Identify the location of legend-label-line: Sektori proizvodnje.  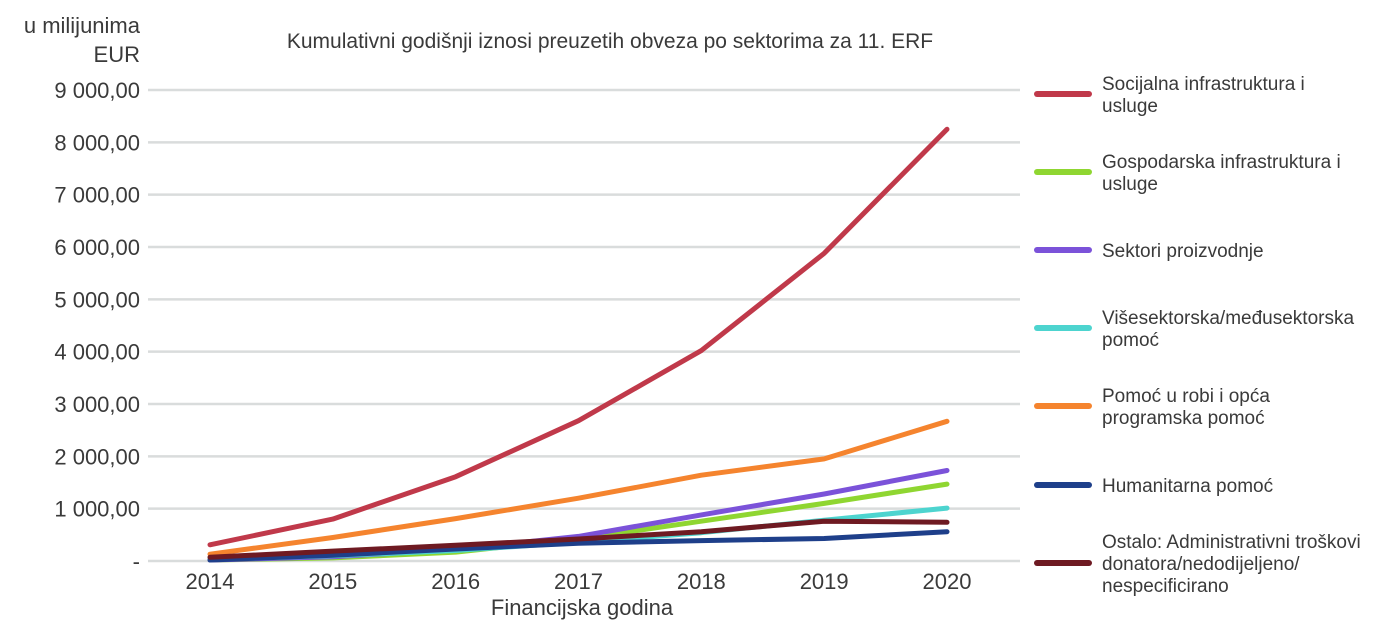
(1183, 251).